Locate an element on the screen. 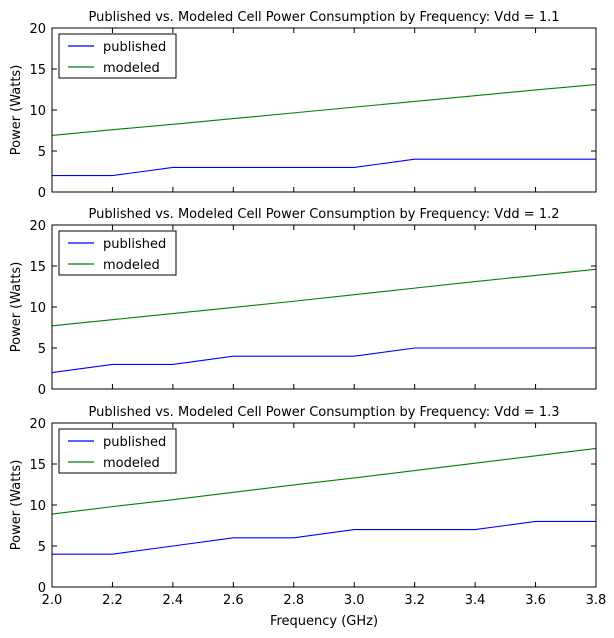 This screenshot has width=614, height=638. x-tick-label: 3.2 is located at coordinates (414, 600).